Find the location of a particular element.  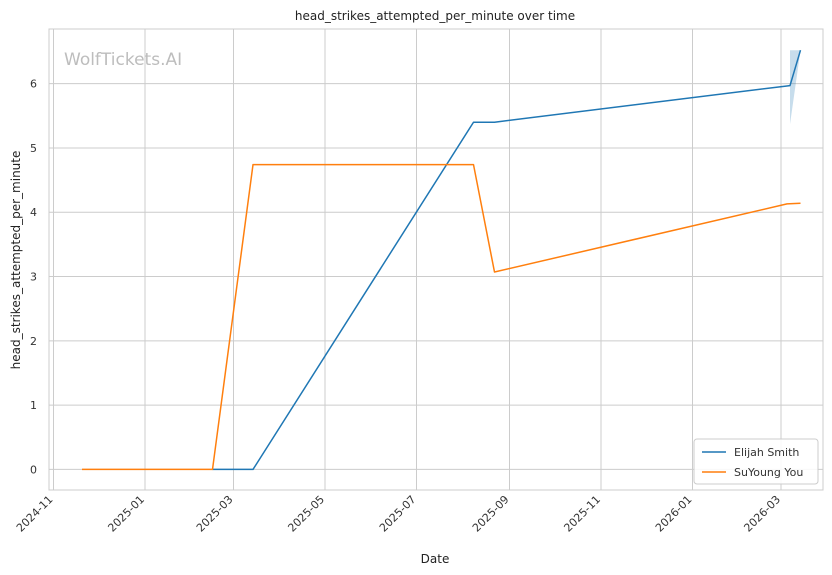

y-axis-title: head_strikes_attempted_per_minute is located at coordinates (16, 260).